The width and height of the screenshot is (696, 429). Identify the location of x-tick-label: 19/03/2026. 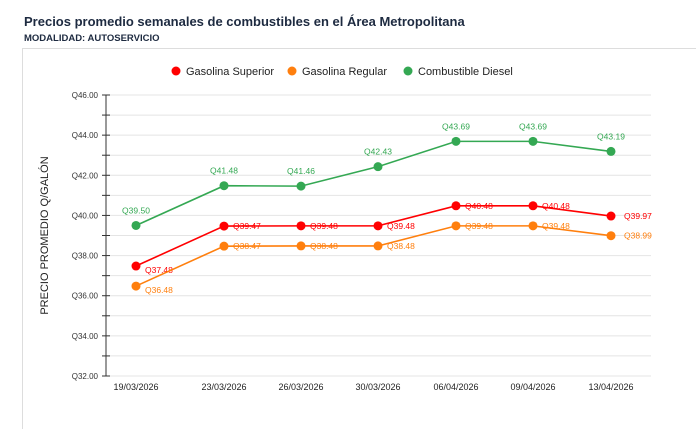
(135, 387).